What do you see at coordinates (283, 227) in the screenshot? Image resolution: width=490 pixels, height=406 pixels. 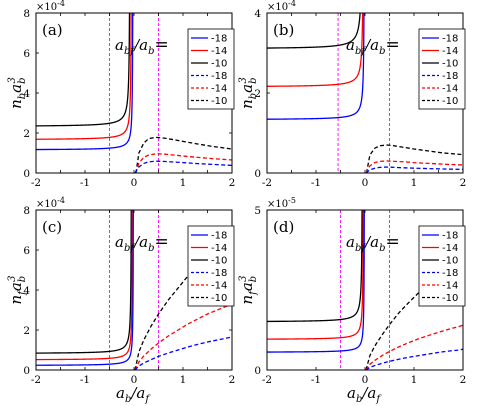 I see `panel-label: (d)` at bounding box center [283, 227].